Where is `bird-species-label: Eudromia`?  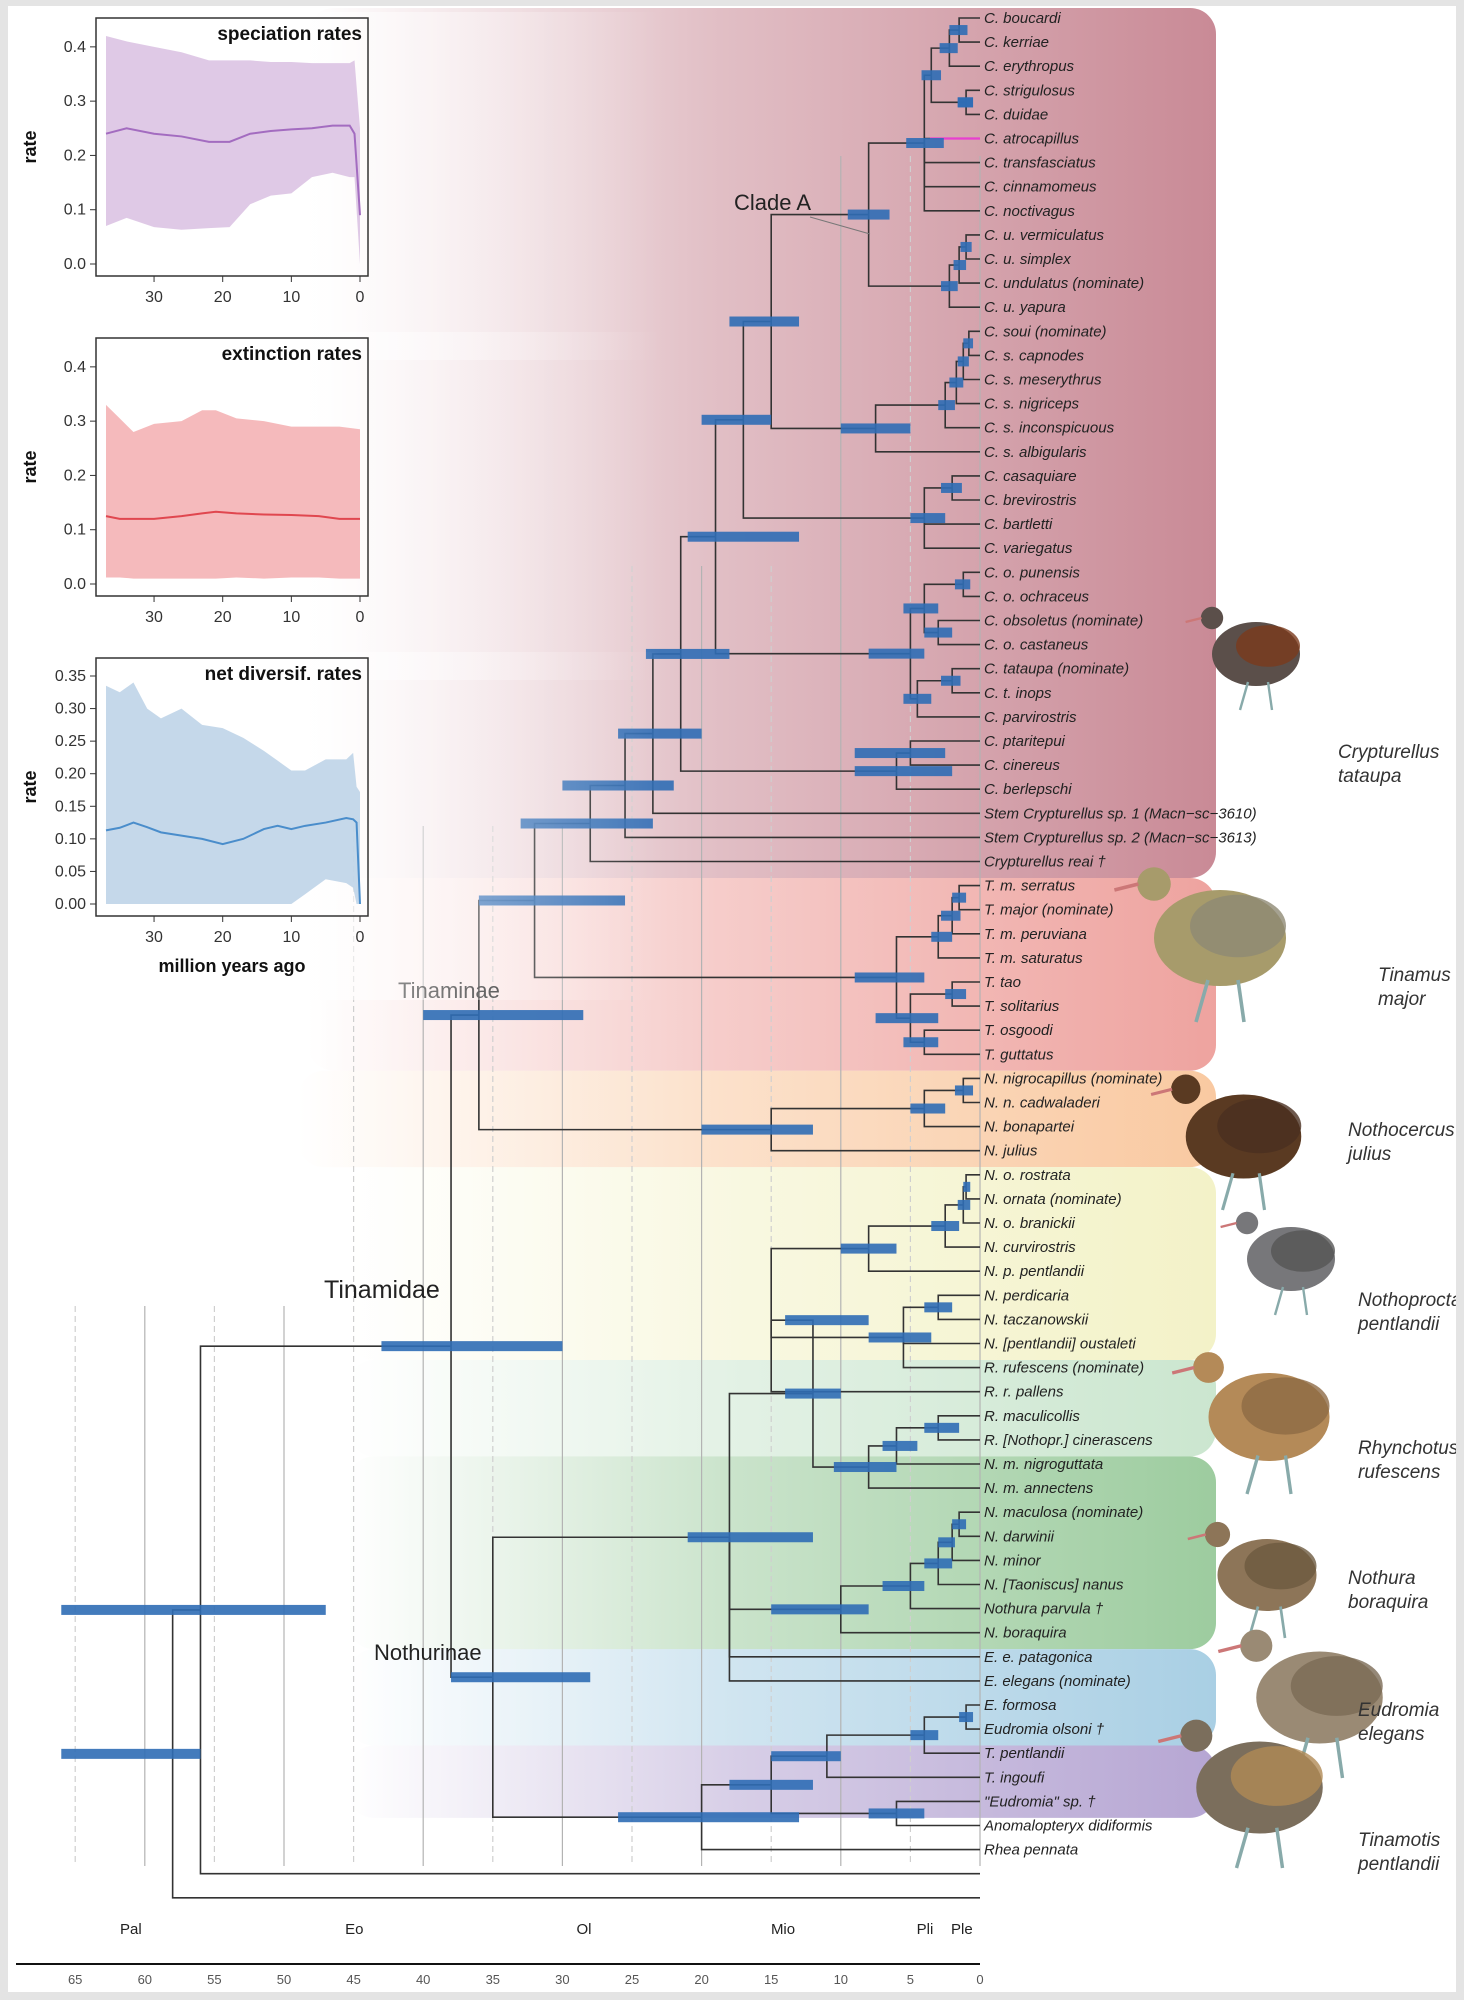
bird-species-label: Eudromia is located at coordinates (1398, 1710).